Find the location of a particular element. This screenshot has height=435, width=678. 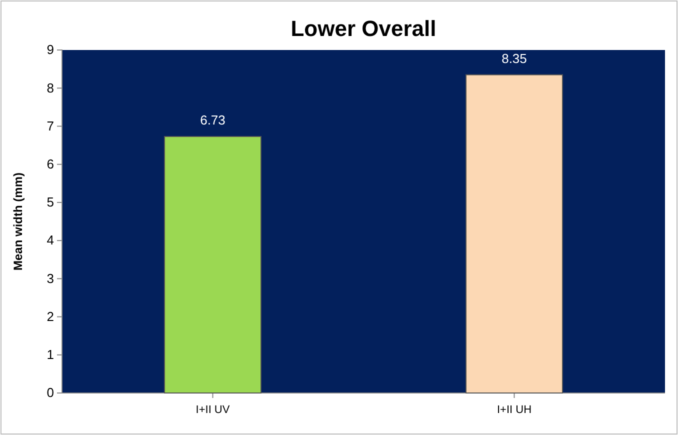

y-tick-label: 1 is located at coordinates (50, 354).